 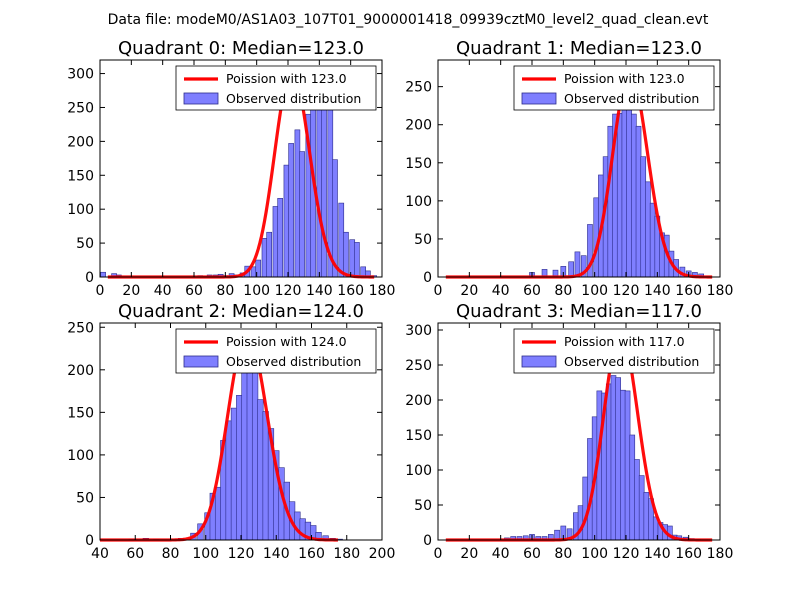 I want to click on ytick-label-q2-2: 100, so click(x=80, y=456).